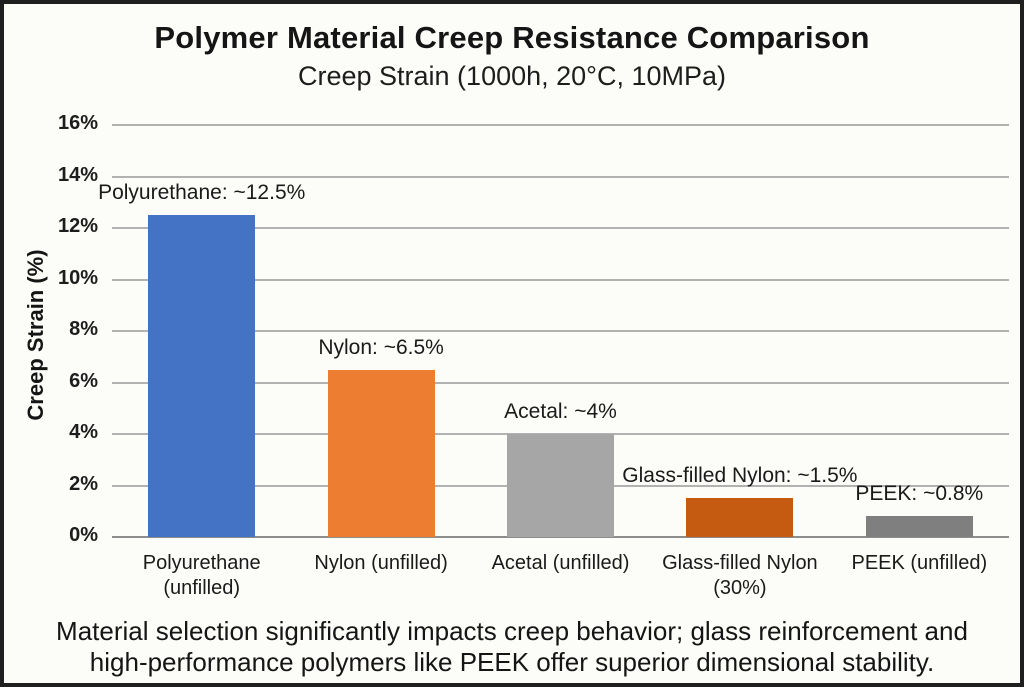 This screenshot has width=1024, height=687. What do you see at coordinates (919, 526) in the screenshot?
I see `bar-peek-unfilled` at bounding box center [919, 526].